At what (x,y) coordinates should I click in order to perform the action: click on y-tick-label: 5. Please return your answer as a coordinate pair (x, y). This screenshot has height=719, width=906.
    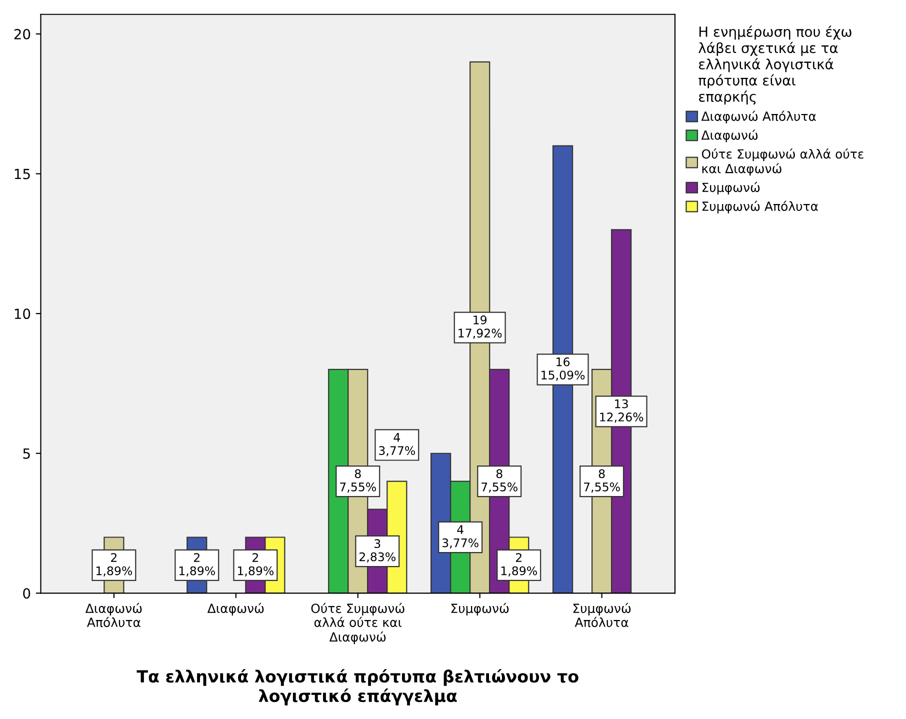
    Looking at the image, I should click on (26, 453).